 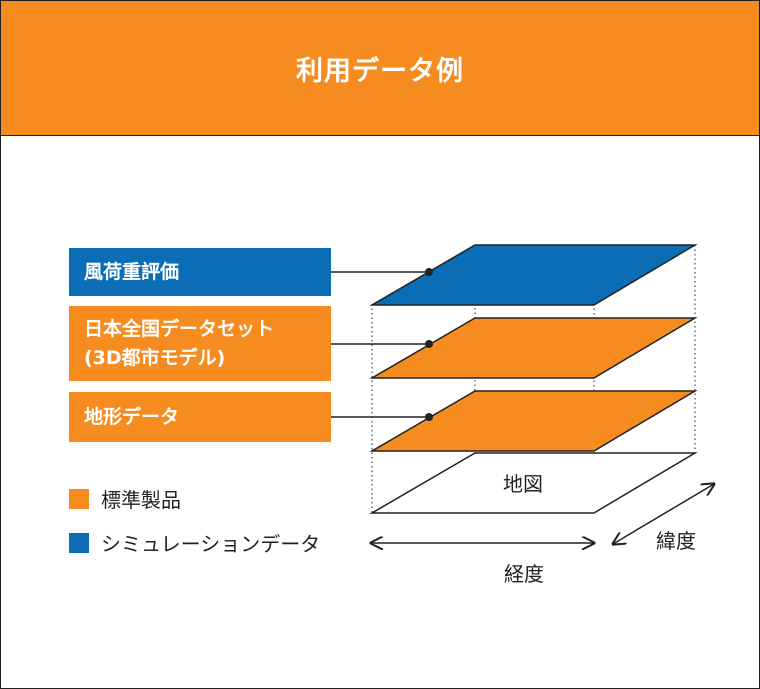 What do you see at coordinates (676, 541) in the screenshot?
I see `latitude-label: 緯度` at bounding box center [676, 541].